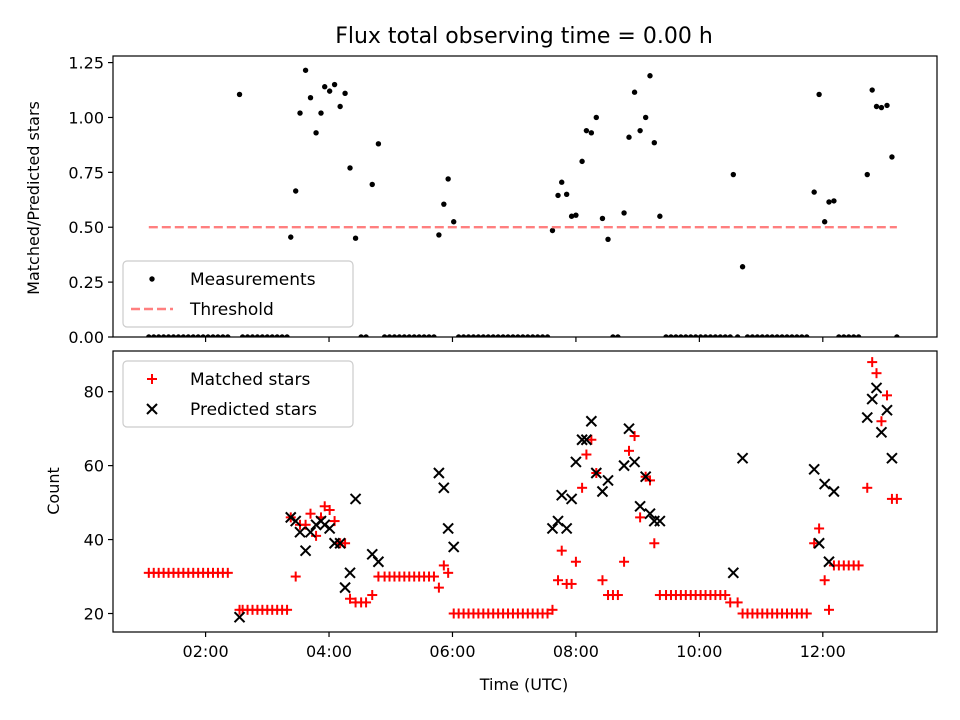  Describe the element at coordinates (152, 409) in the screenshot. I see `legend-marker` at that location.